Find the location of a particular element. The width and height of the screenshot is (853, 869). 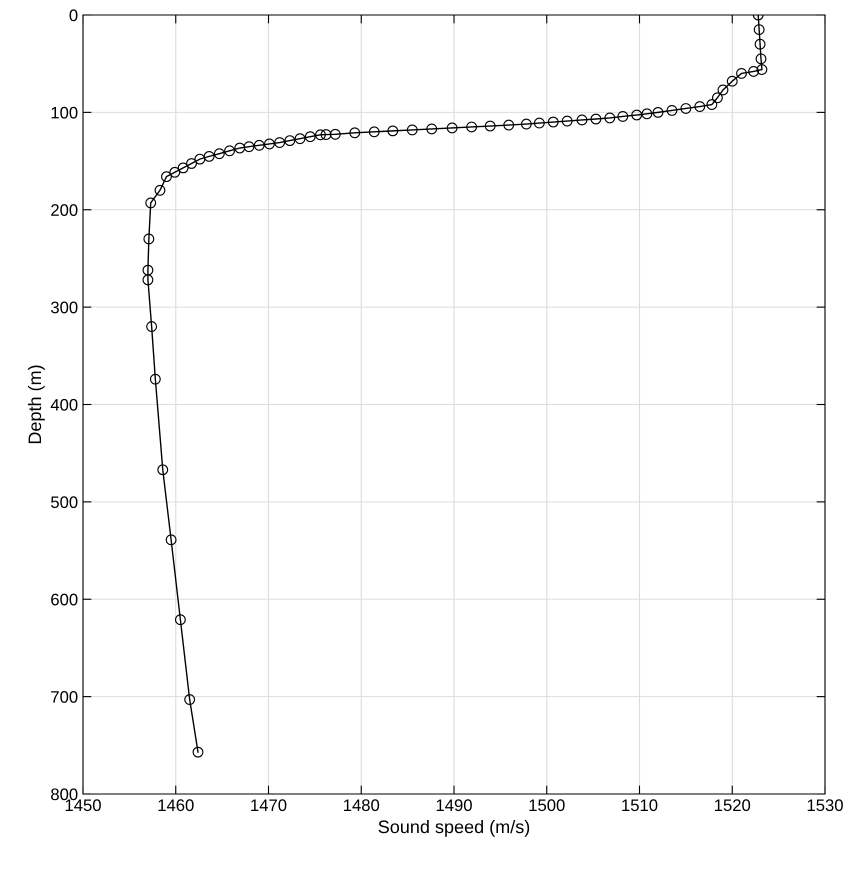

y-tick-label: 0 is located at coordinates (74, 15).